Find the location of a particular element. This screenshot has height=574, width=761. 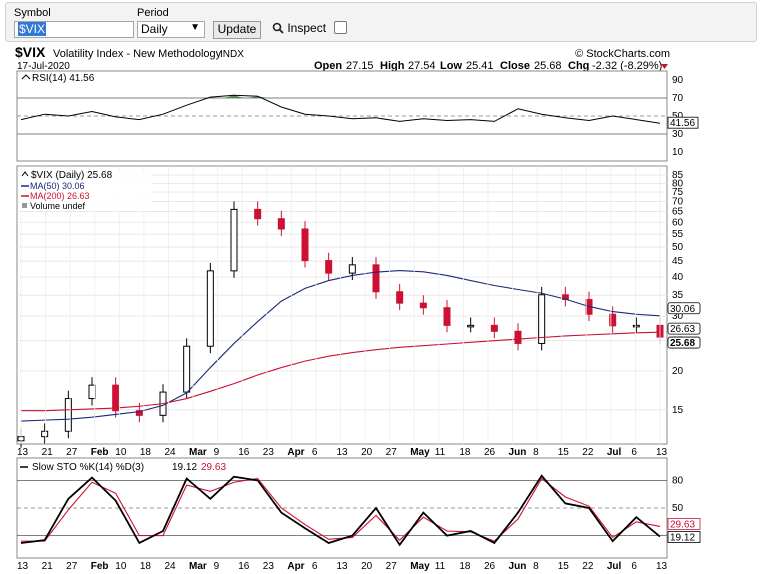

price-tick-label: 80 is located at coordinates (678, 183).